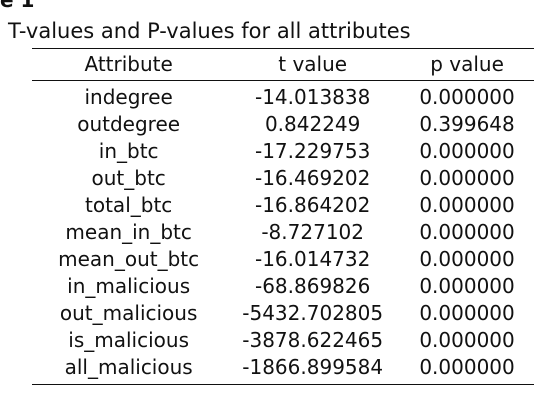  I want to click on table-row: all_malicious -1866.899584 0.000000, so click(283, 369).